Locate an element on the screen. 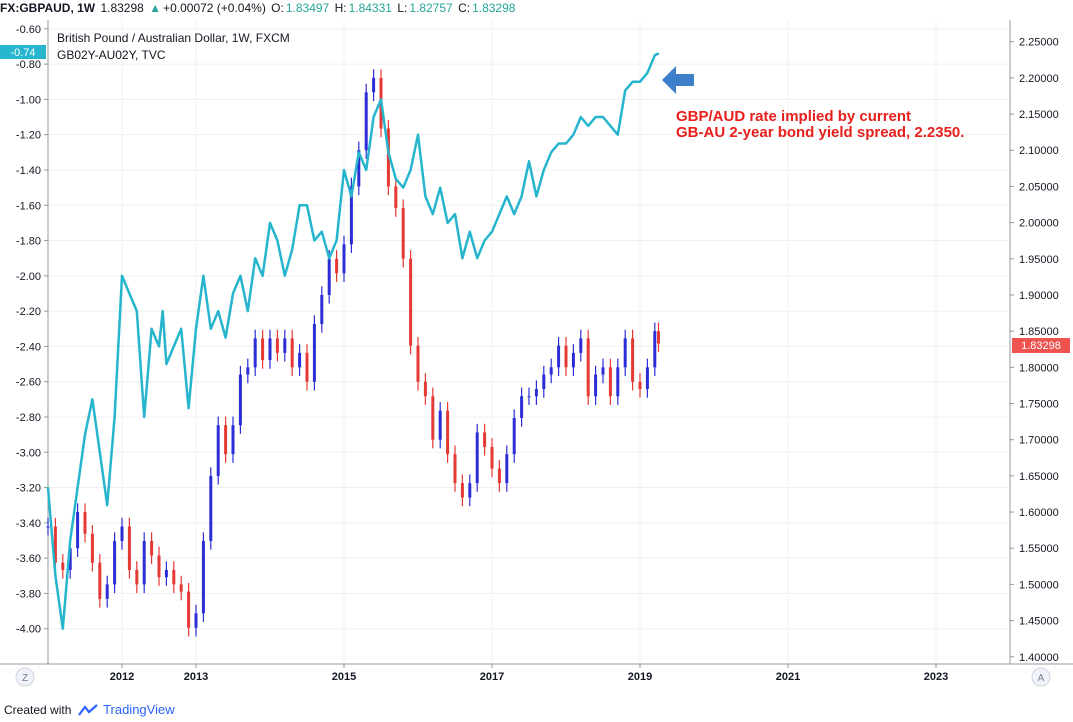 The image size is (1073, 722). annotation-line-1: GBP/AUD rate implied by current is located at coordinates (793, 116).